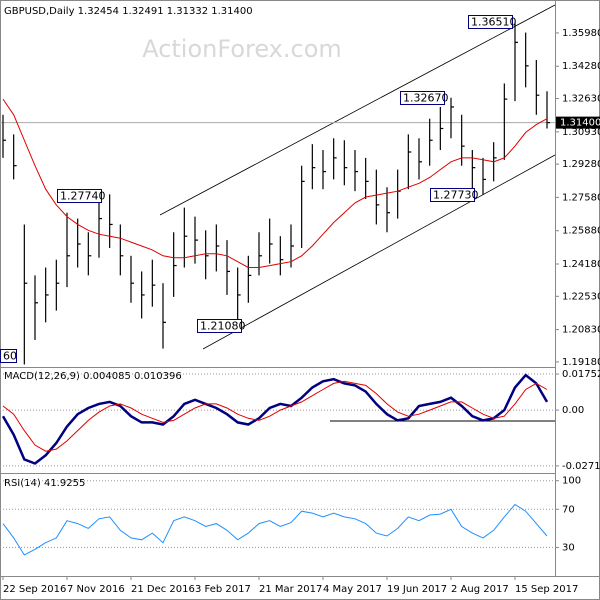  I want to click on y-tick-label: 30, so click(568, 547).